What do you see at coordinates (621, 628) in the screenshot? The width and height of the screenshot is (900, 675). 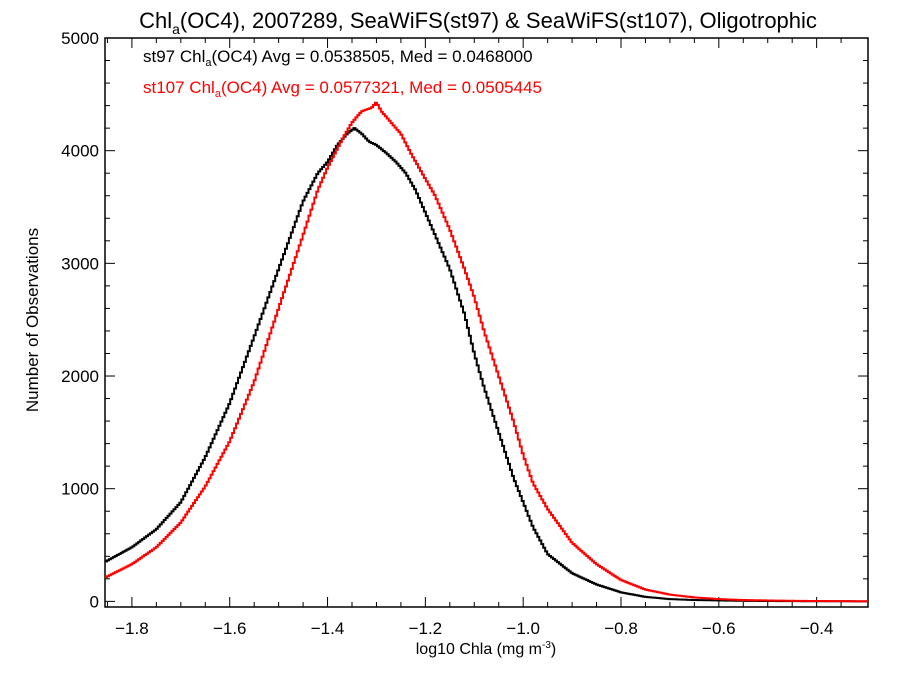 I see `x-tick-label: −0.8` at bounding box center [621, 628].